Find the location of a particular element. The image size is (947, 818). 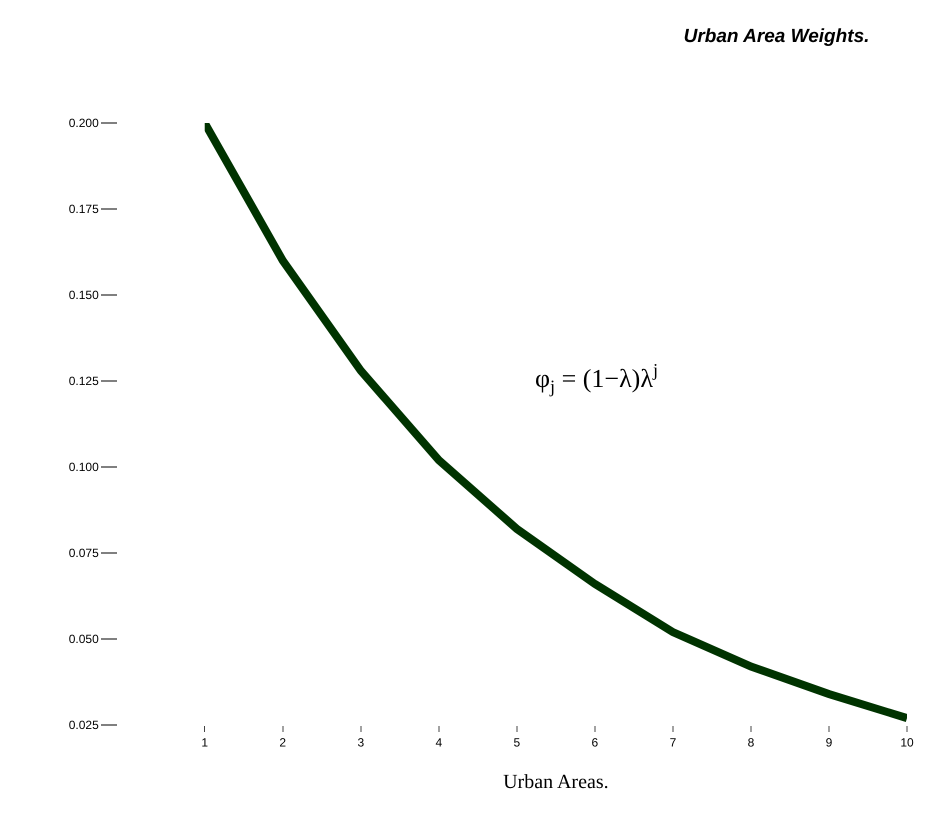

x-tick-label: 6 is located at coordinates (595, 742).